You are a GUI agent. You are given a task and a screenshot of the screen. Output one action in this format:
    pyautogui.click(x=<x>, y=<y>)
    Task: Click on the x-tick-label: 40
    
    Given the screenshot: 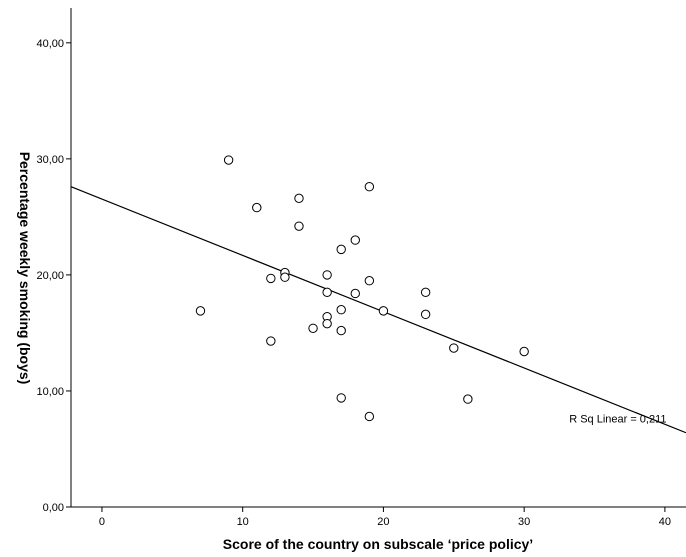 What is the action you would take?
    pyautogui.click(x=665, y=522)
    